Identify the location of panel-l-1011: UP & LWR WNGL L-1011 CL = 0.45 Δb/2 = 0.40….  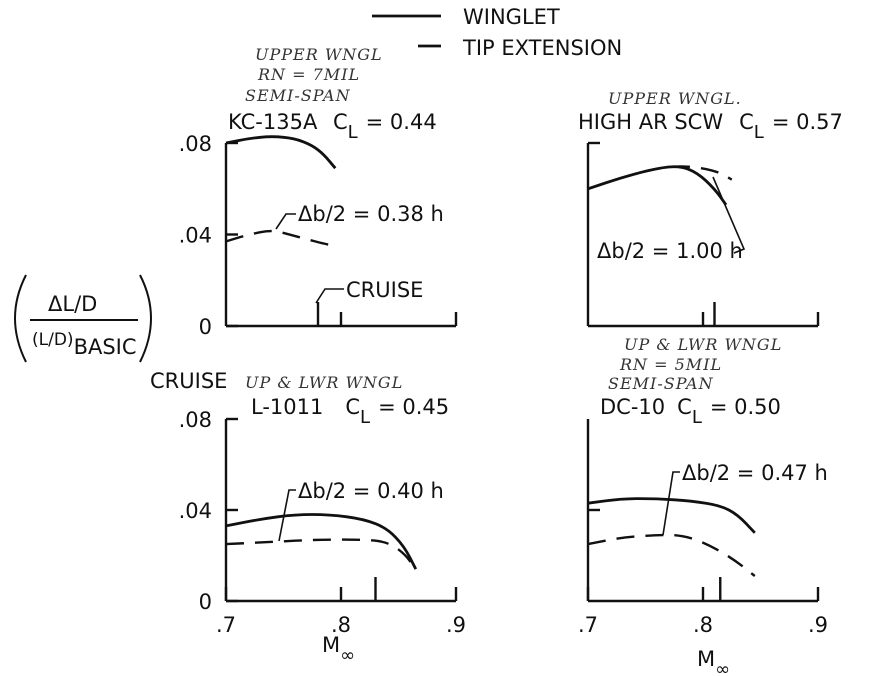
(322, 505).